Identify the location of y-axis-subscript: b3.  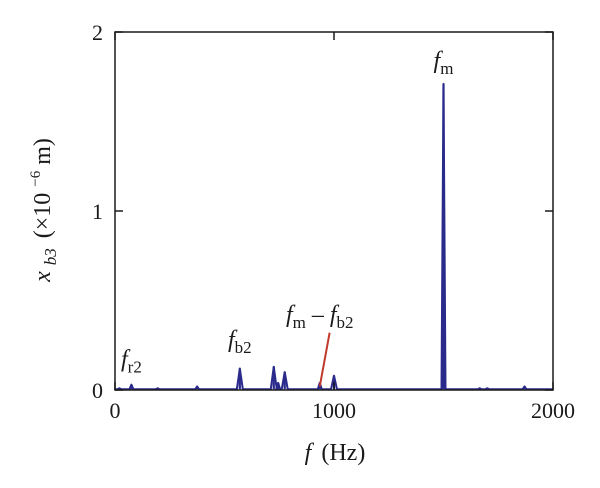
(50, 256).